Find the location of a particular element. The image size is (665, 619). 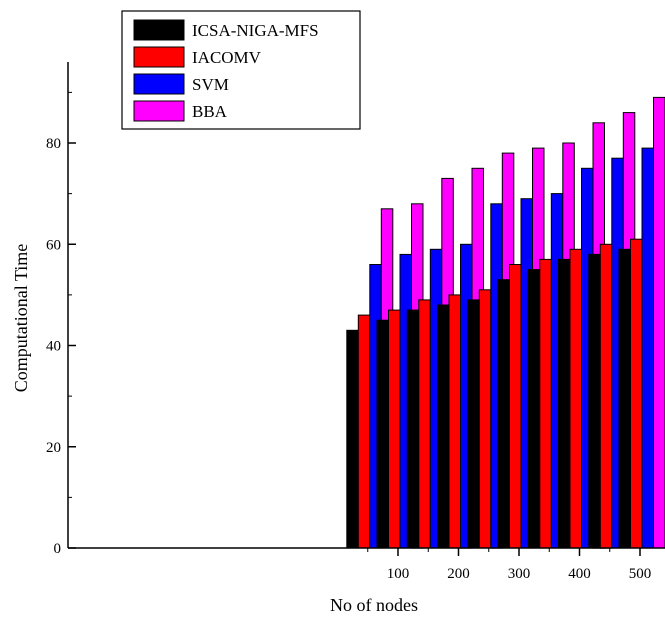

y-tick-label: 40 is located at coordinates (53, 347).